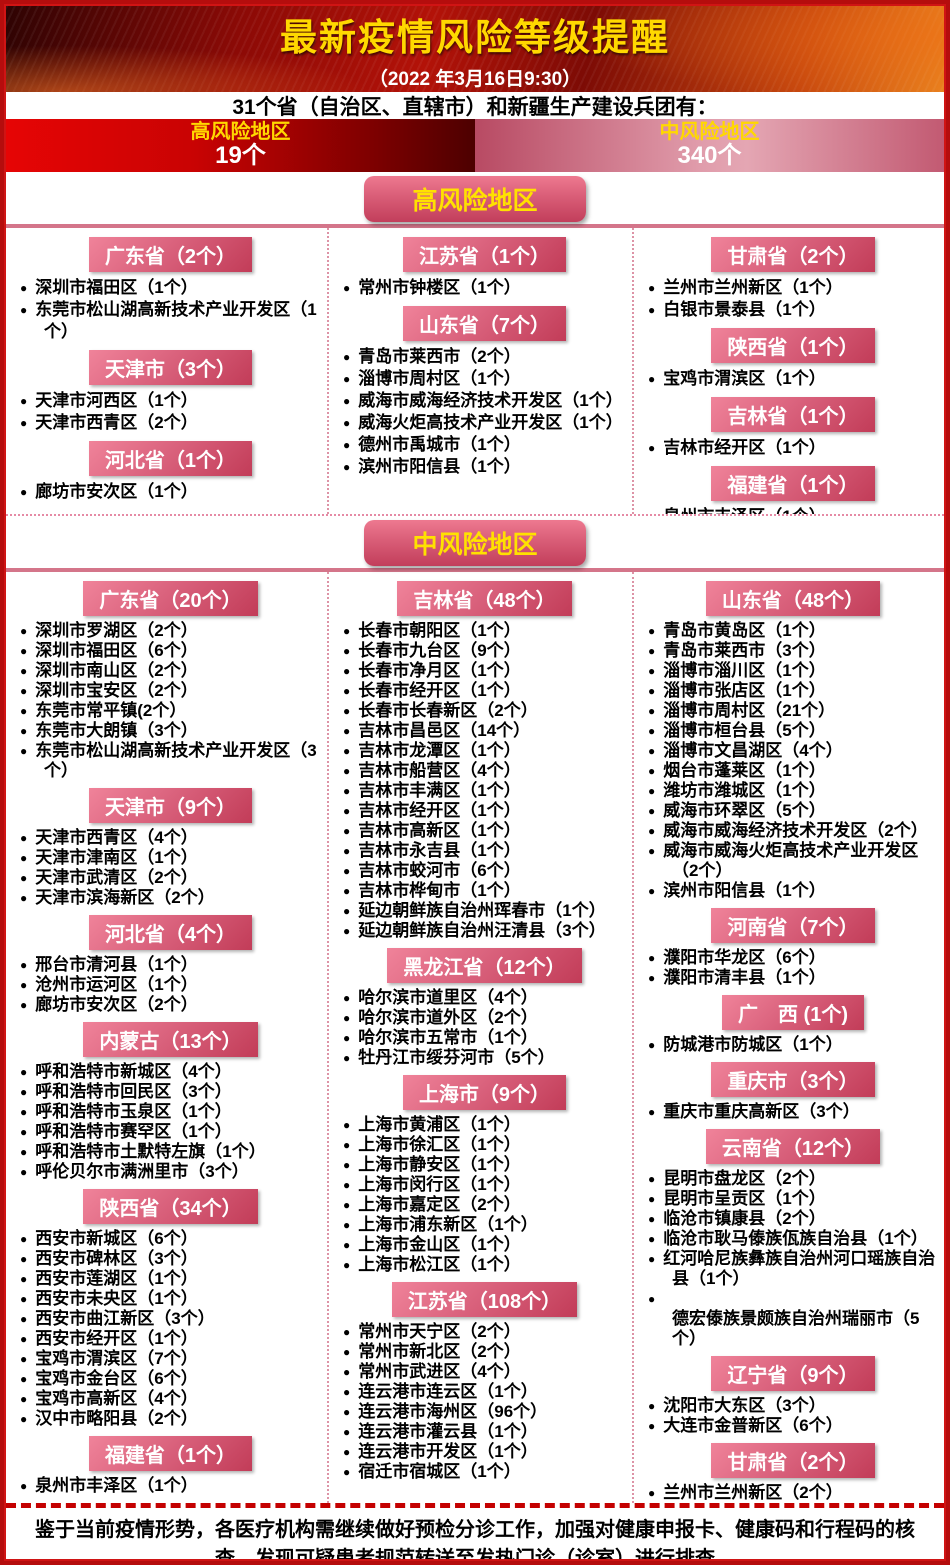 Image resolution: width=950 pixels, height=1565 pixels. Describe the element at coordinates (484, 965) in the screenshot. I see `province-header-band: 黑龙江省（12个）` at that location.